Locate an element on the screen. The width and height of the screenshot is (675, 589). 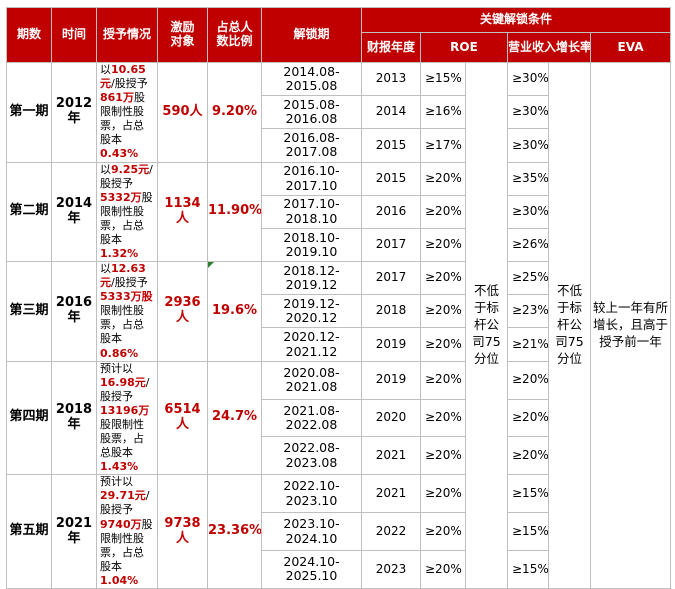
grant-price: 10.65元 is located at coordinates (123, 77).